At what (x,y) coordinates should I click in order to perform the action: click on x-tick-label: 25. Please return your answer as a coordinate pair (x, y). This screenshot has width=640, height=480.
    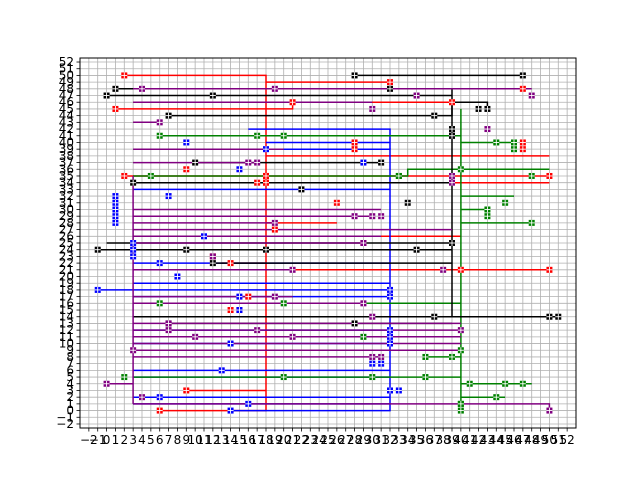
    Looking at the image, I should click on (327, 440).